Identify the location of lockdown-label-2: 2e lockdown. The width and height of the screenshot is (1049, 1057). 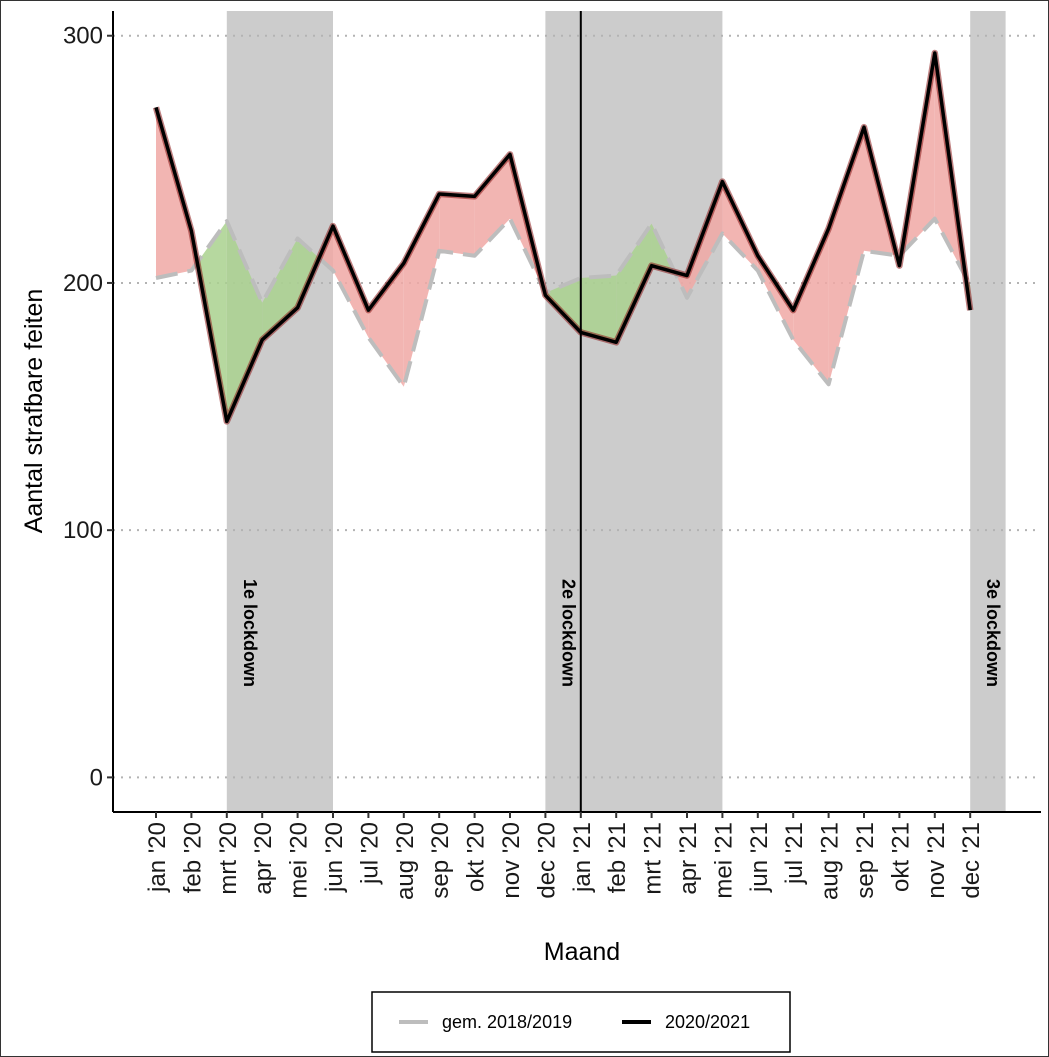
(568, 633).